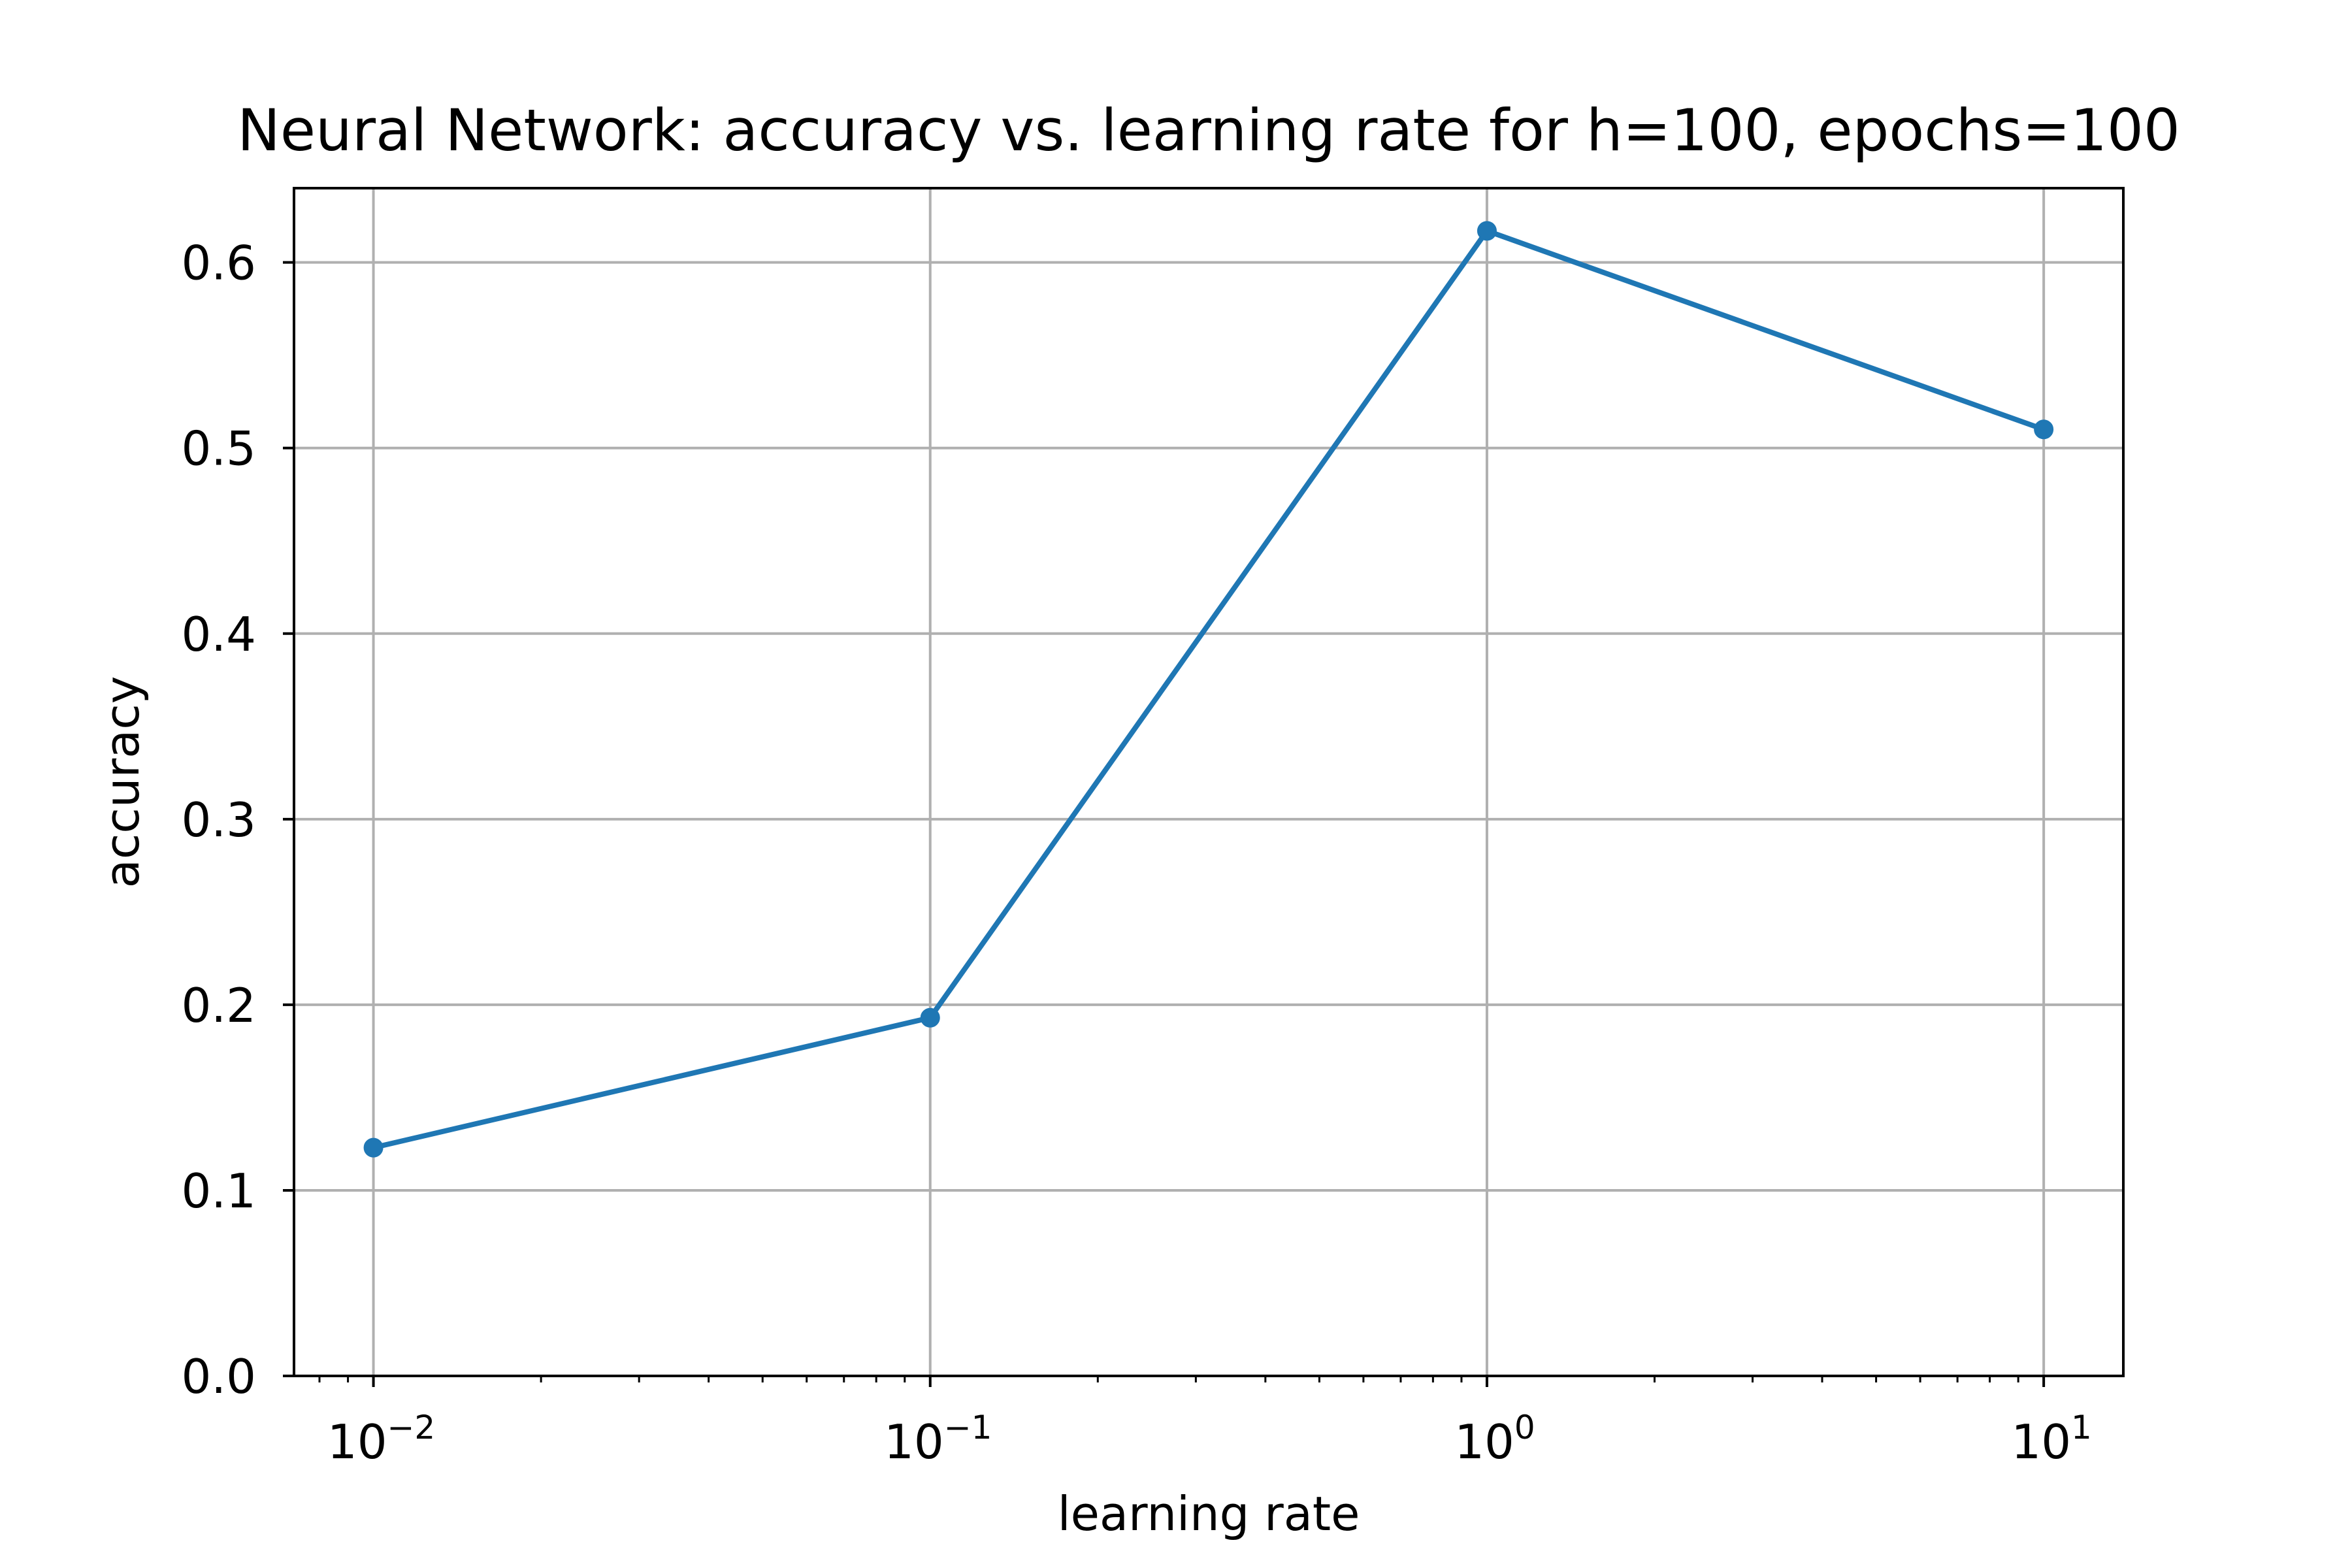  Describe the element at coordinates (1209, 1513) in the screenshot. I see `x-axis-label: learning rate` at that location.